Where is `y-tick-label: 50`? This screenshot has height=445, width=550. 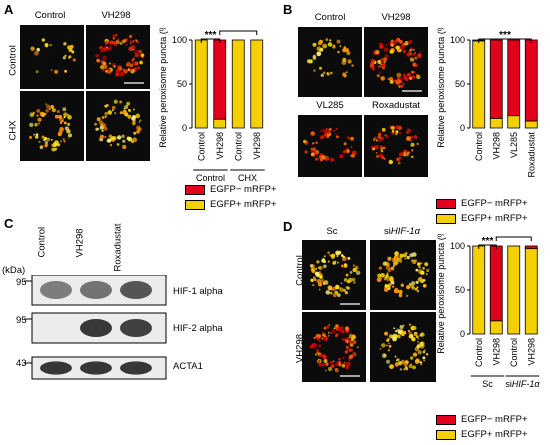
y-tick-label: 50 is located at coordinates (460, 290).